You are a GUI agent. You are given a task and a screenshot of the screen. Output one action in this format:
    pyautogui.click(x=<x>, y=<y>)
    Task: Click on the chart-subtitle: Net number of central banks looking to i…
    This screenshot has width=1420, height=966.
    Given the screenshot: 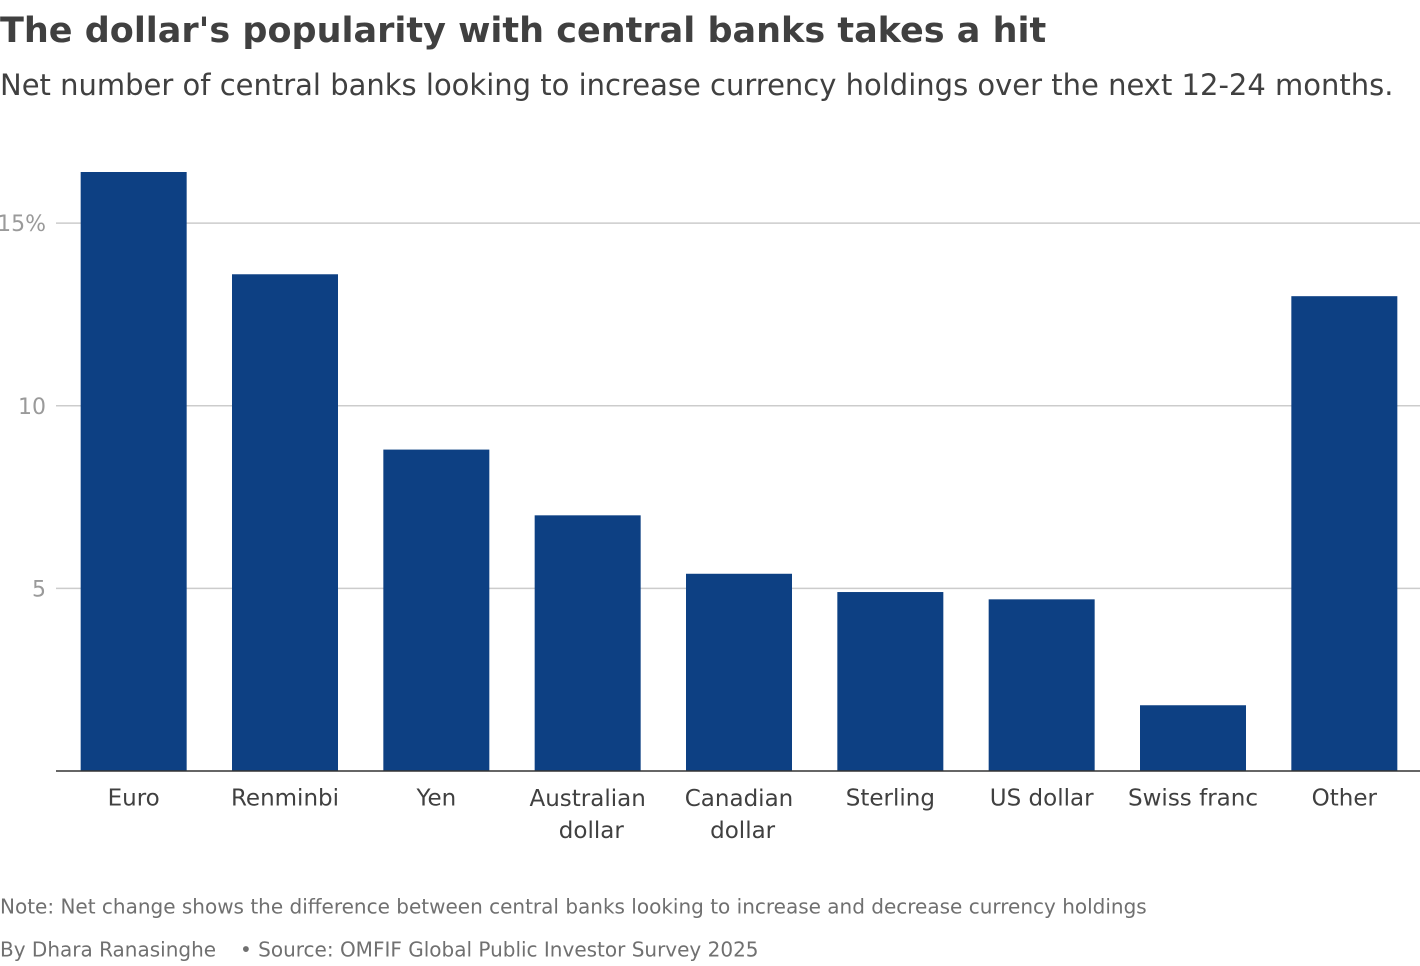 What is the action you would take?
    pyautogui.click(x=697, y=85)
    